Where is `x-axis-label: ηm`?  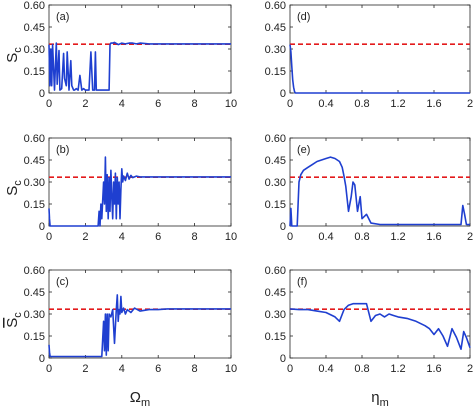 x-axis-label: ηm is located at coordinates (380, 399).